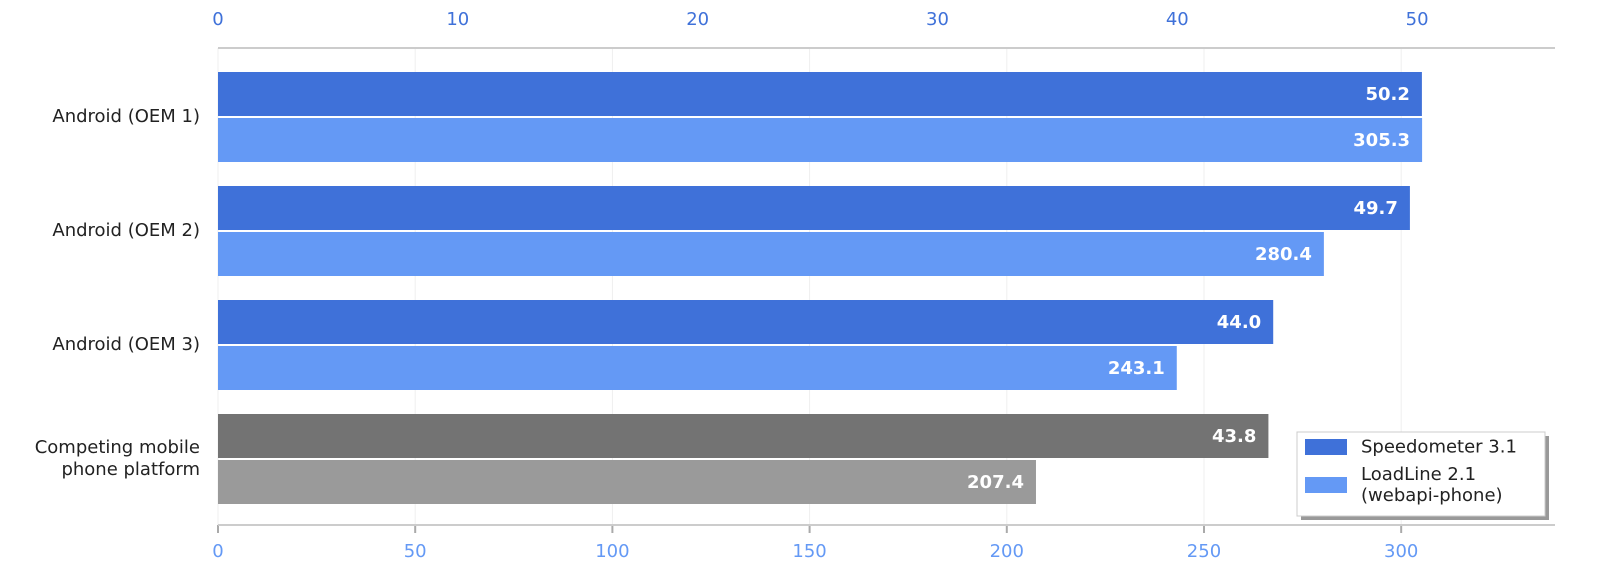  I want to click on legend-label: Speedometer 3.1, so click(1439, 447).